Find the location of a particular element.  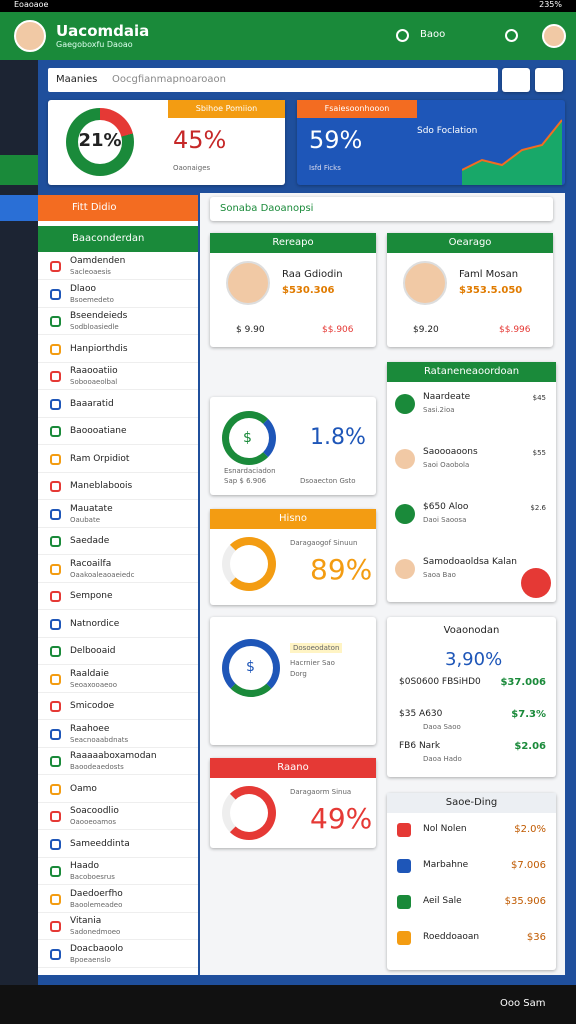

stat-value: 59% is located at coordinates (336, 140).